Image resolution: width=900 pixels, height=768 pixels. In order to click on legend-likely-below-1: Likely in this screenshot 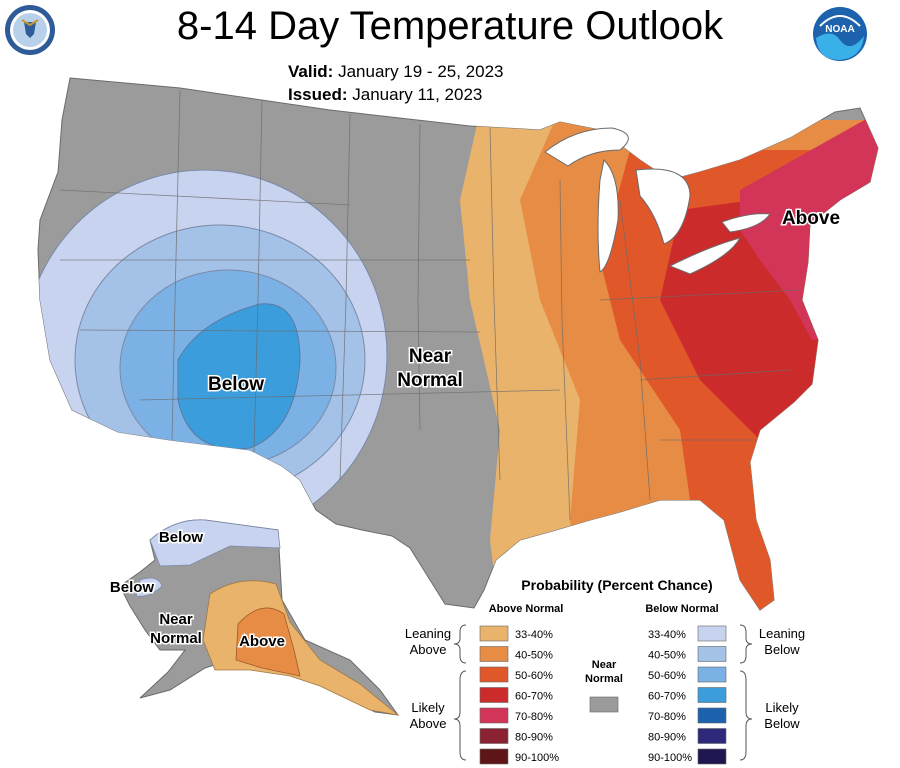, I will do `click(782, 707)`.